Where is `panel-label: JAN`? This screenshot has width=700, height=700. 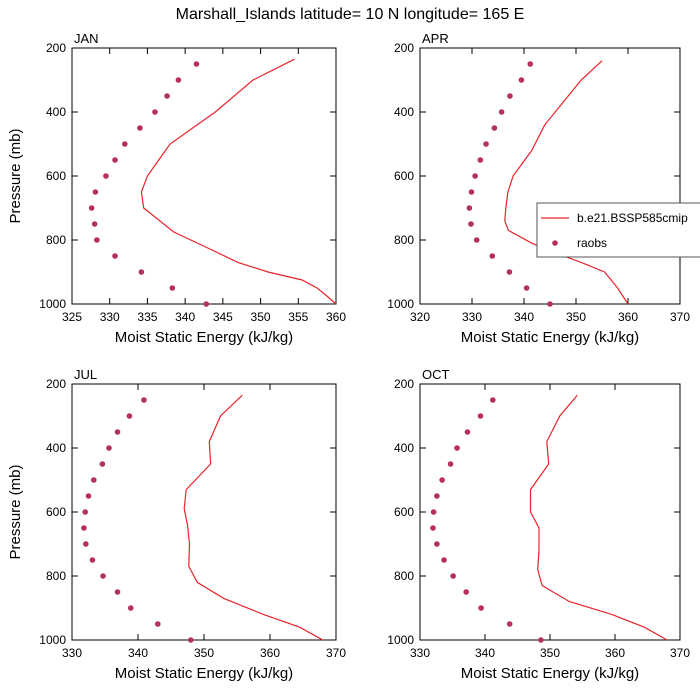 panel-label: JAN is located at coordinates (86, 38).